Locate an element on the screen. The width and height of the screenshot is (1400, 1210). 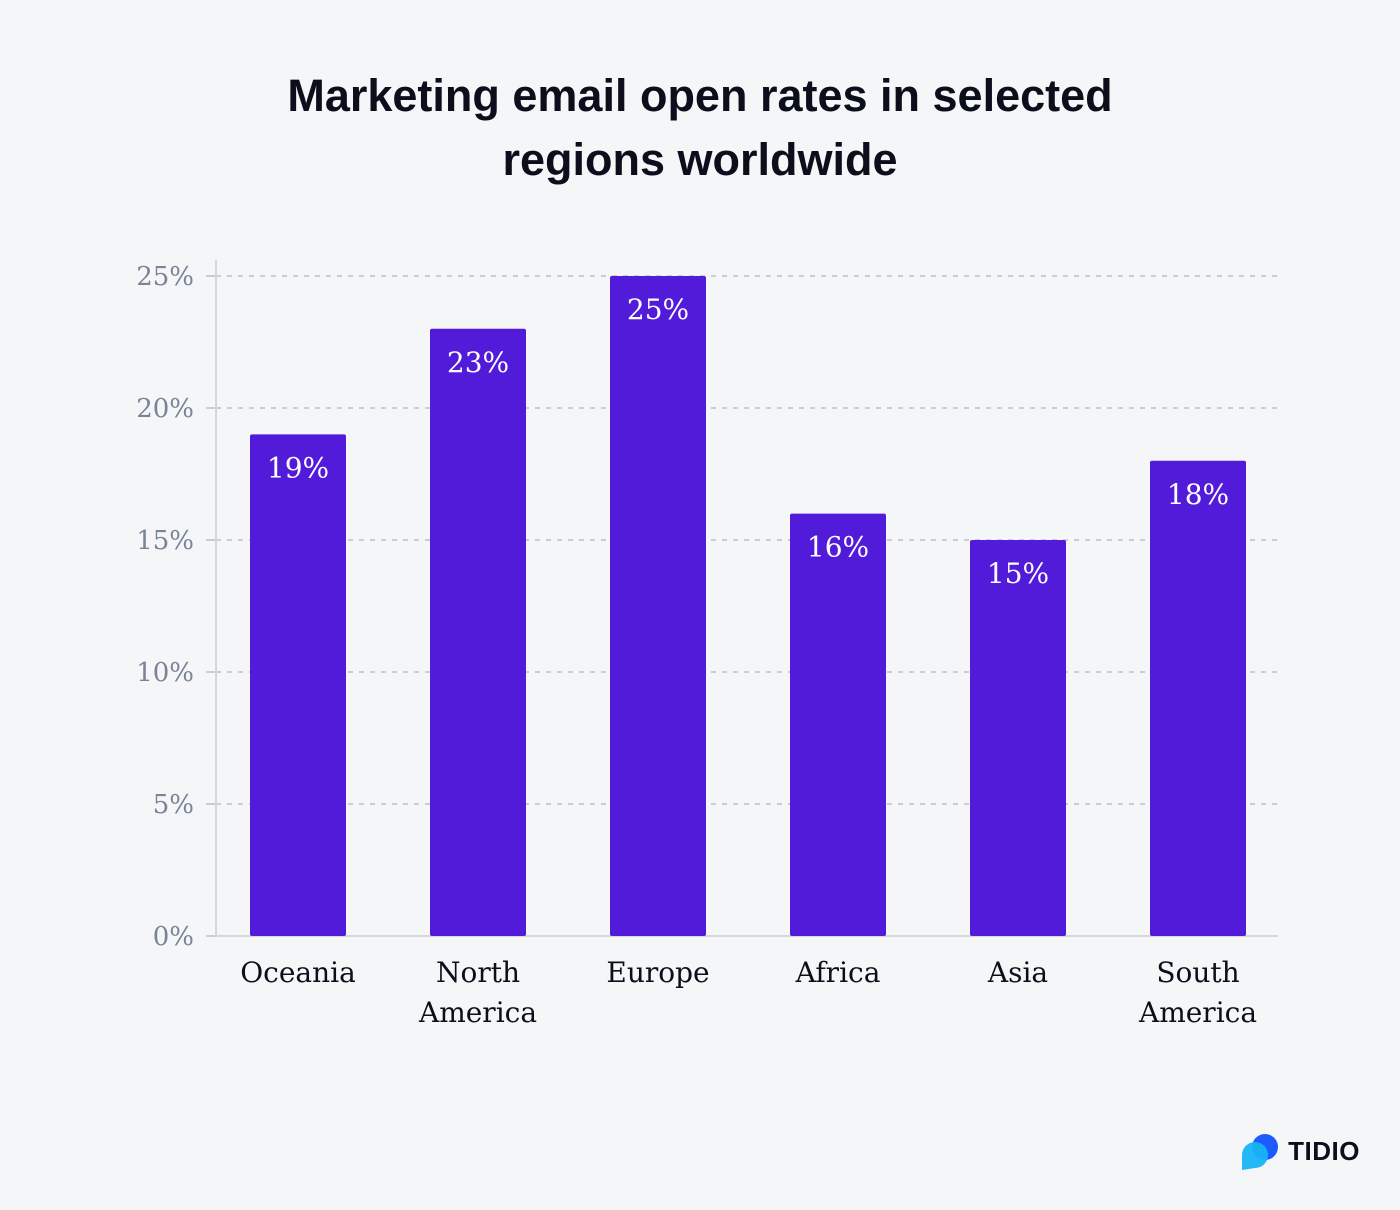
bar-data-label: 15% is located at coordinates (1018, 573).